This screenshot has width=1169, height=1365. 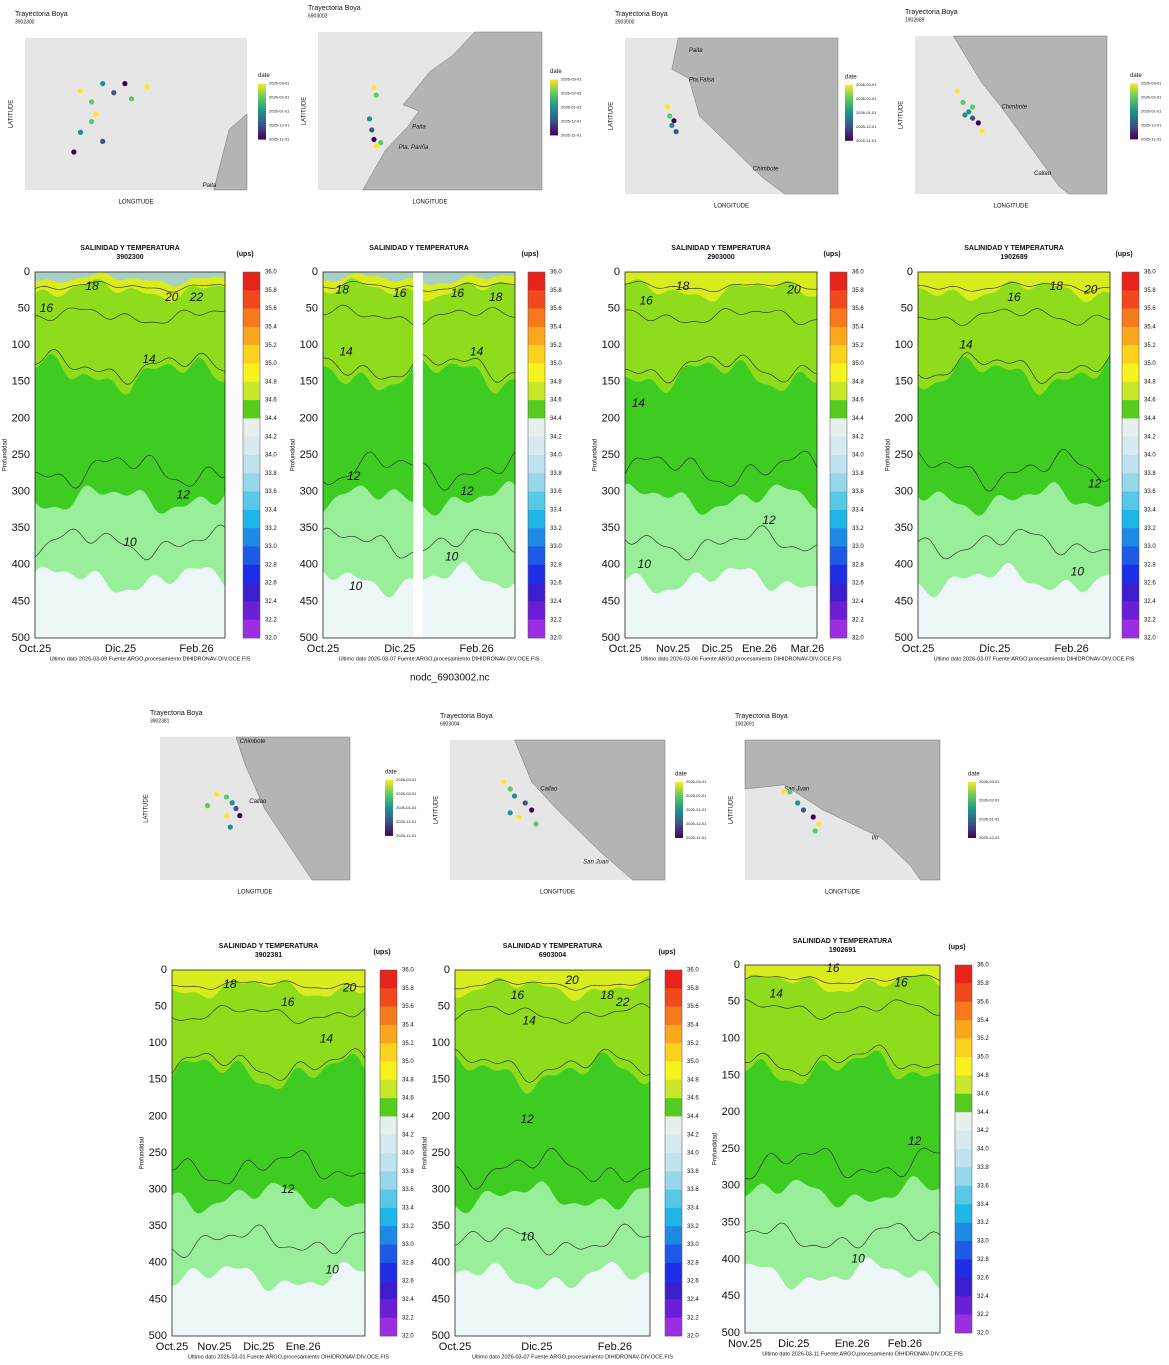 What do you see at coordinates (1136, 76) in the screenshot?
I see `legend-title: date` at bounding box center [1136, 76].